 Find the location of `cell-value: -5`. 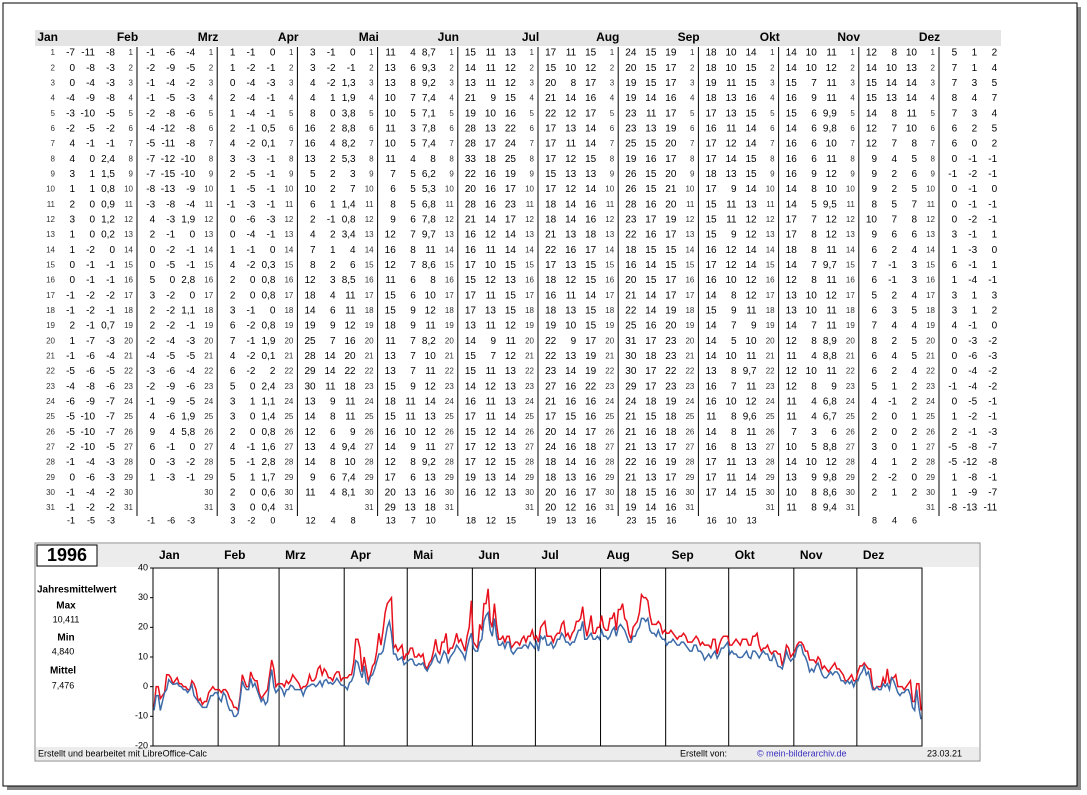

cell-value: -5 is located at coordinates (250, 189).